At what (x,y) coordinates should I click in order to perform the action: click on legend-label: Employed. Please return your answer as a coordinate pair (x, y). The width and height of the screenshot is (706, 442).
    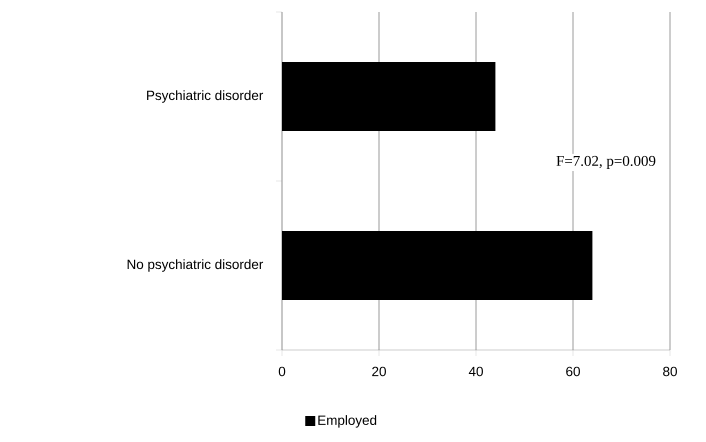
    Looking at the image, I should click on (347, 421).